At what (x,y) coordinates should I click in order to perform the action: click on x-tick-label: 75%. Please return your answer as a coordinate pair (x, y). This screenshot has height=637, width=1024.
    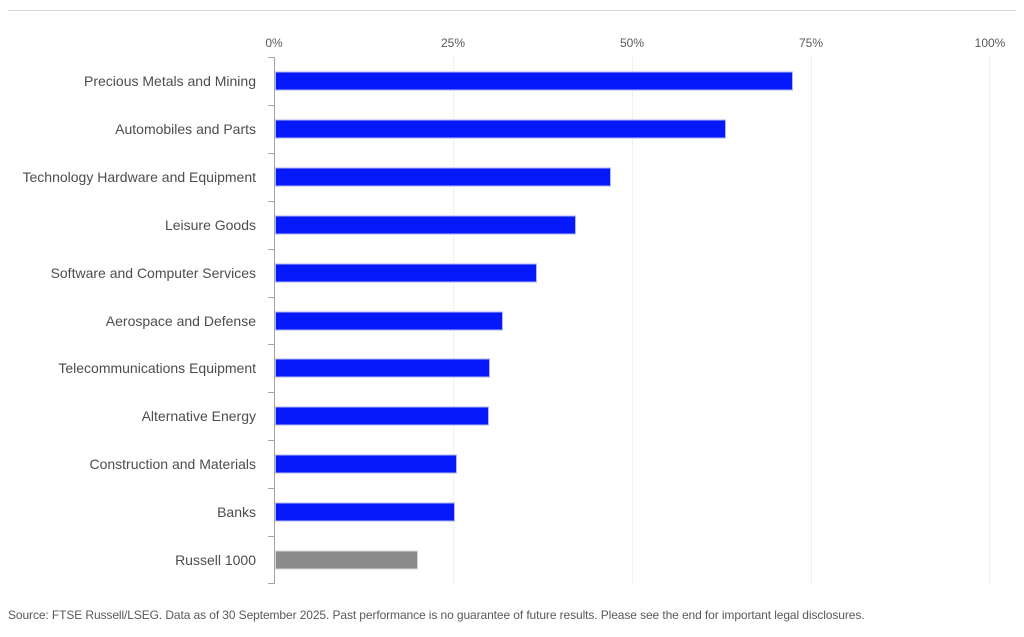
    Looking at the image, I should click on (811, 43).